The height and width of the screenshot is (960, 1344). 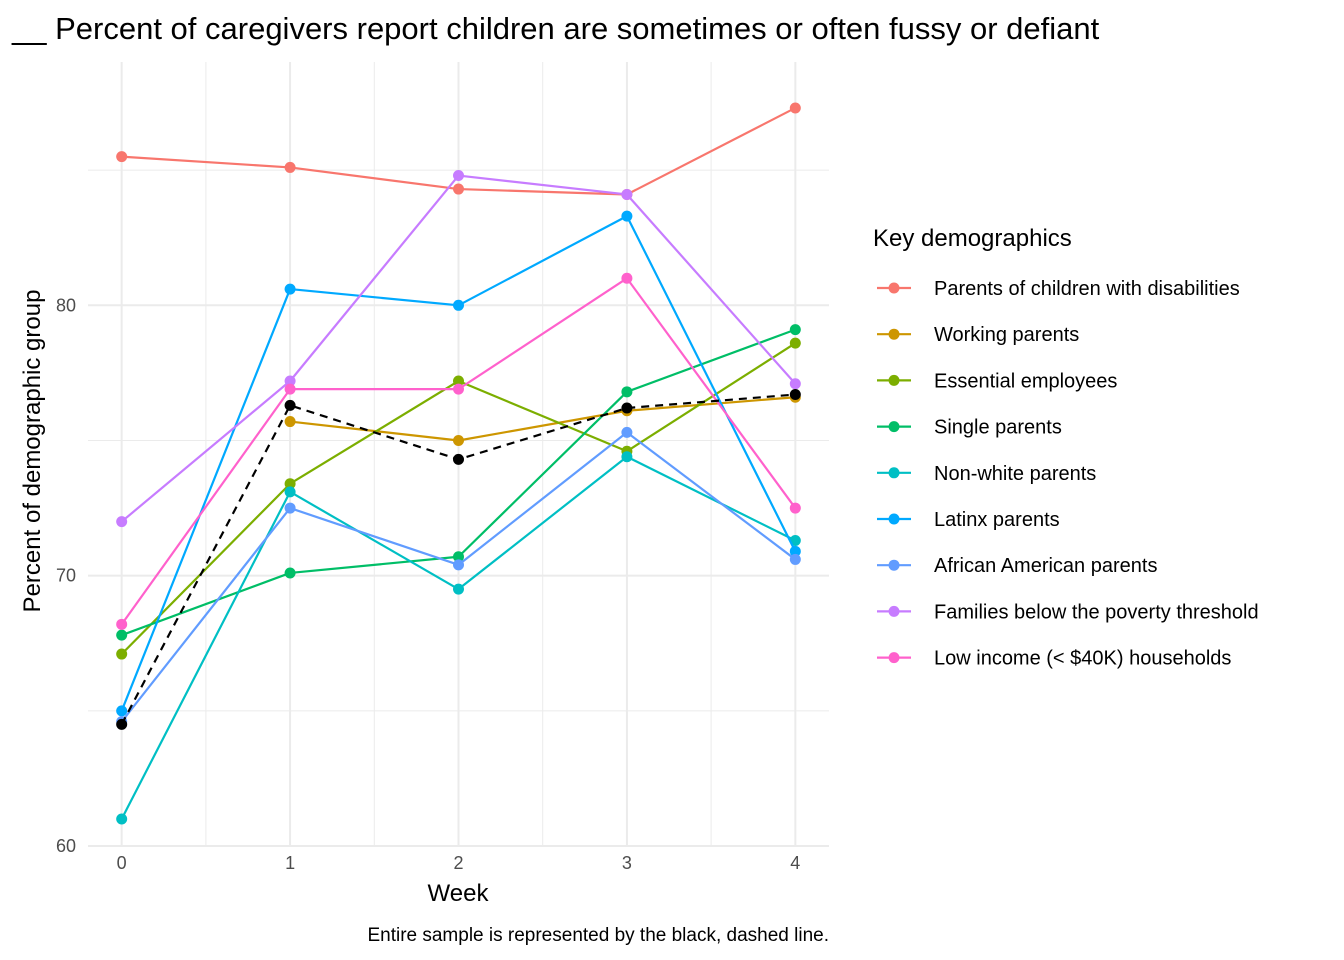 I want to click on legend-item: Low income (< $40K) households, so click(x=1054, y=659).